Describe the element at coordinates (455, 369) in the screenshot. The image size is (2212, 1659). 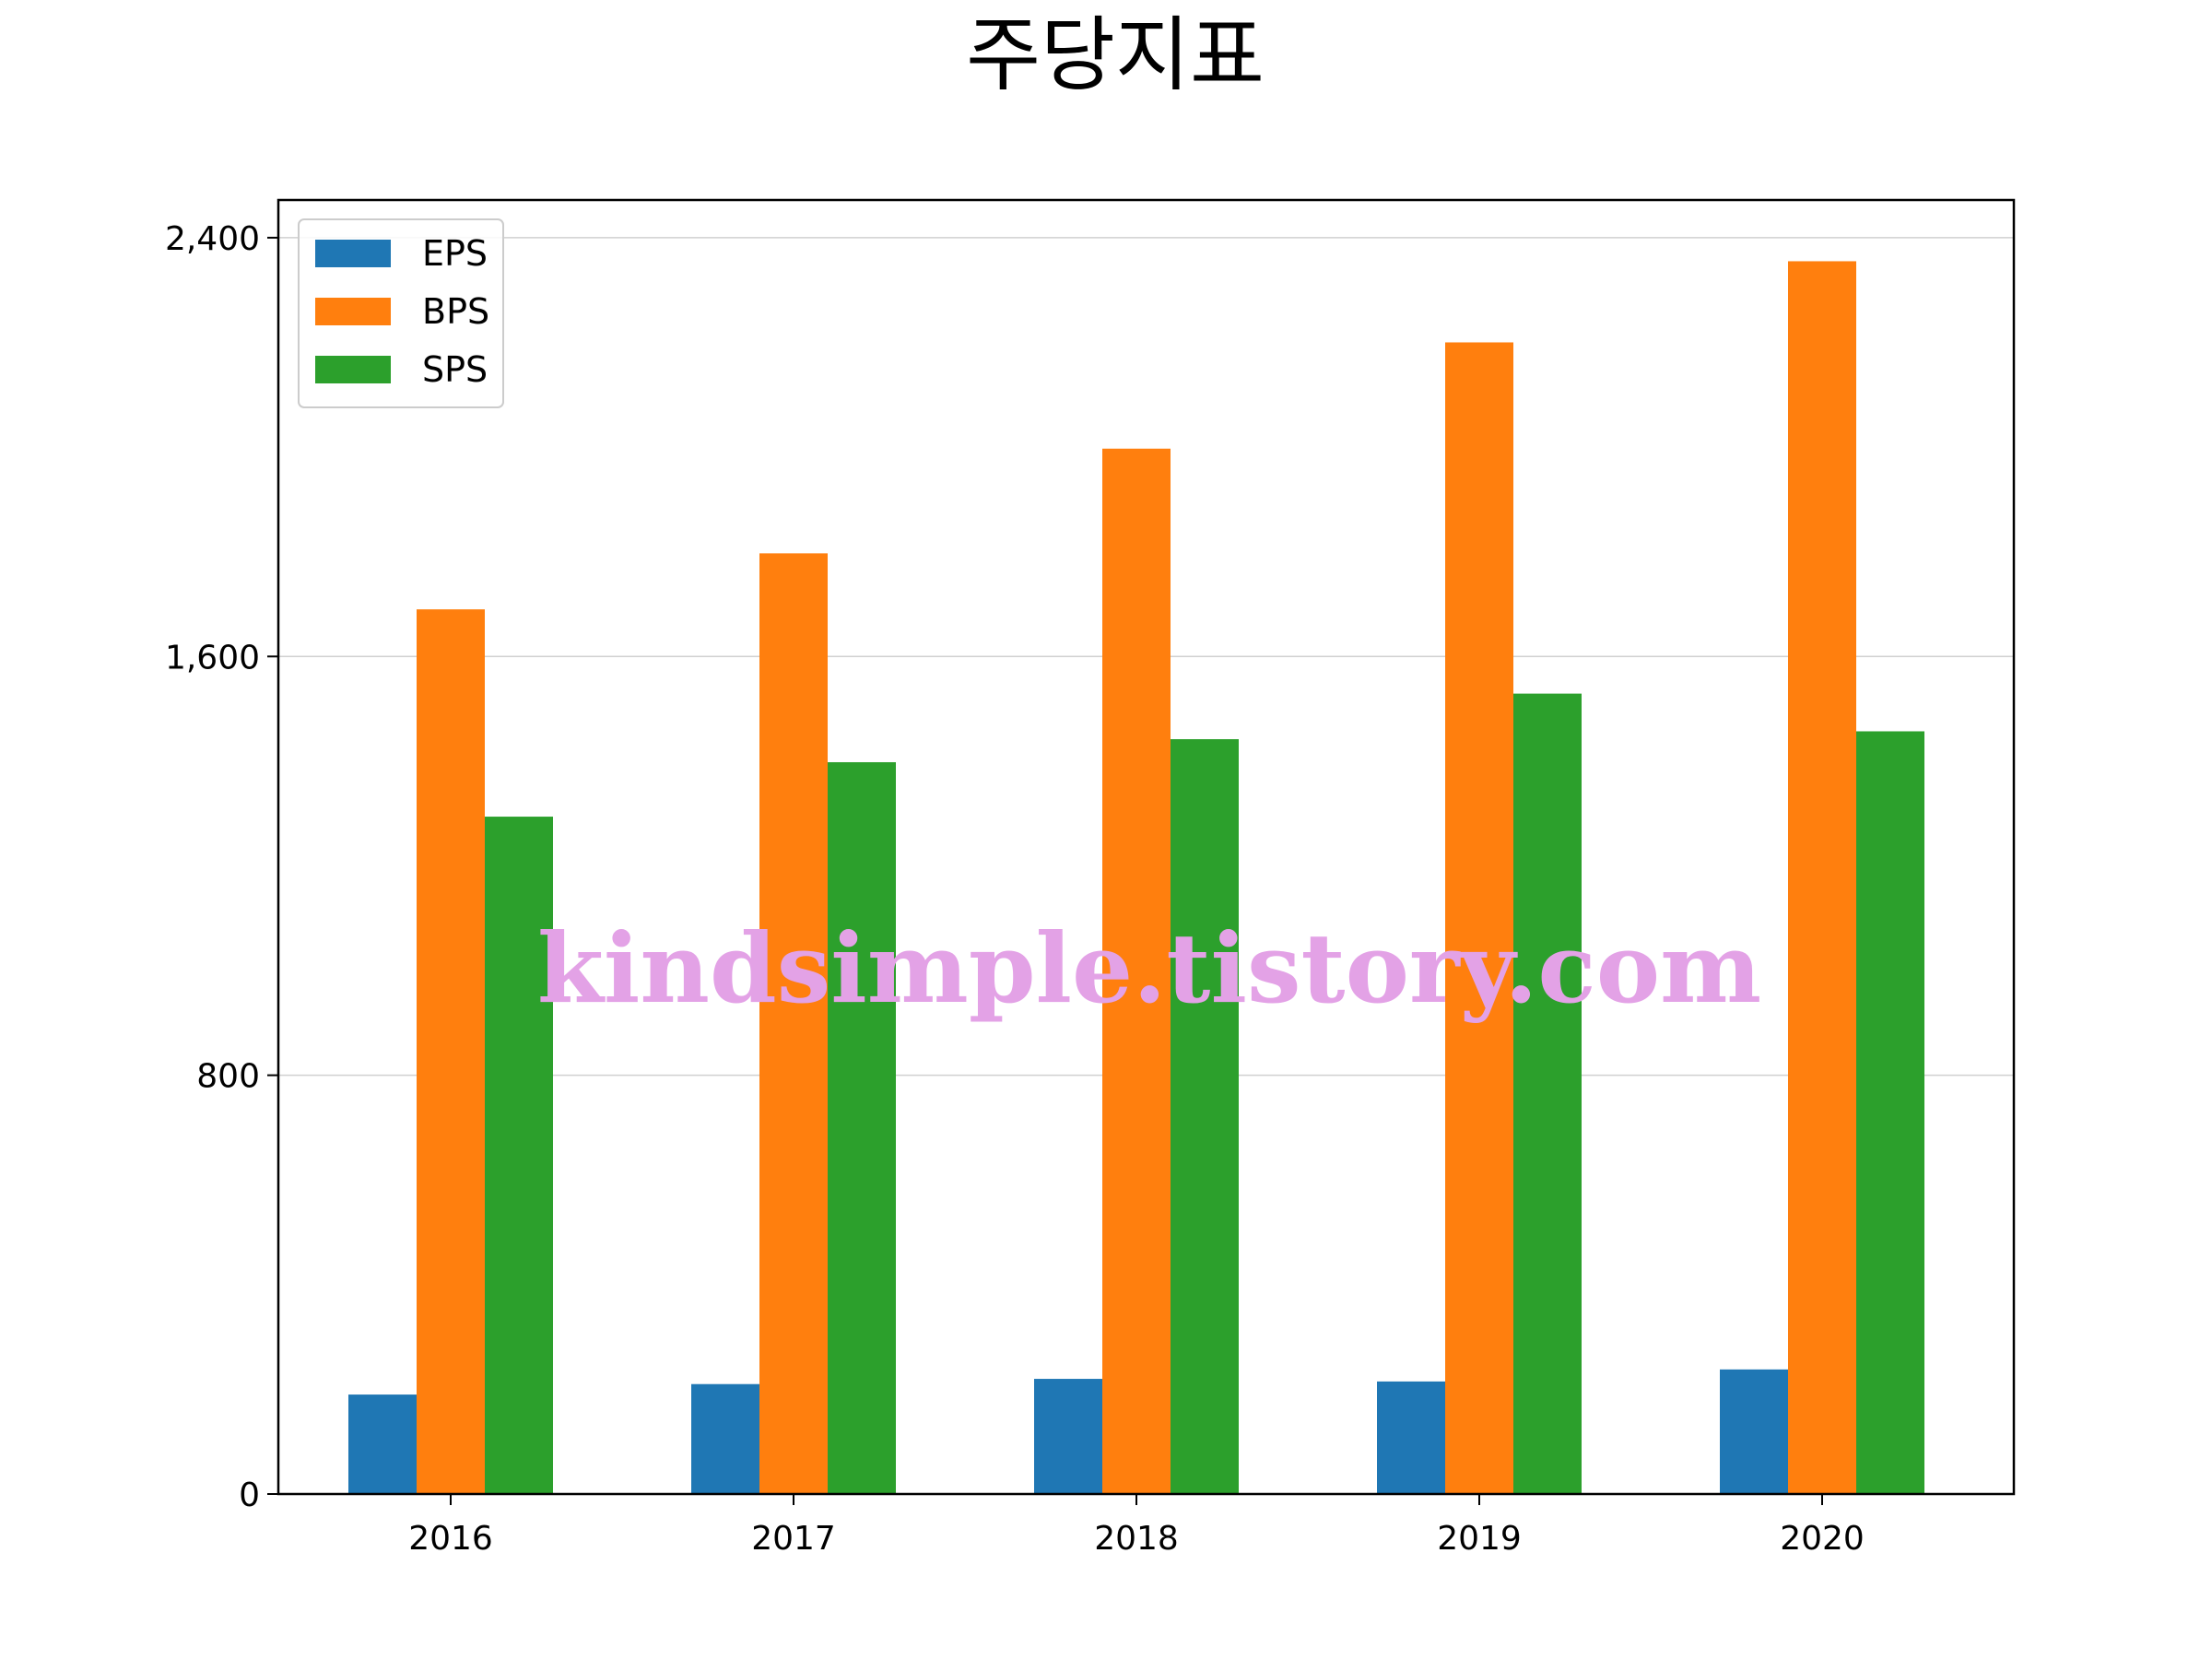
I see `legend-label-sps: SPS` at that location.